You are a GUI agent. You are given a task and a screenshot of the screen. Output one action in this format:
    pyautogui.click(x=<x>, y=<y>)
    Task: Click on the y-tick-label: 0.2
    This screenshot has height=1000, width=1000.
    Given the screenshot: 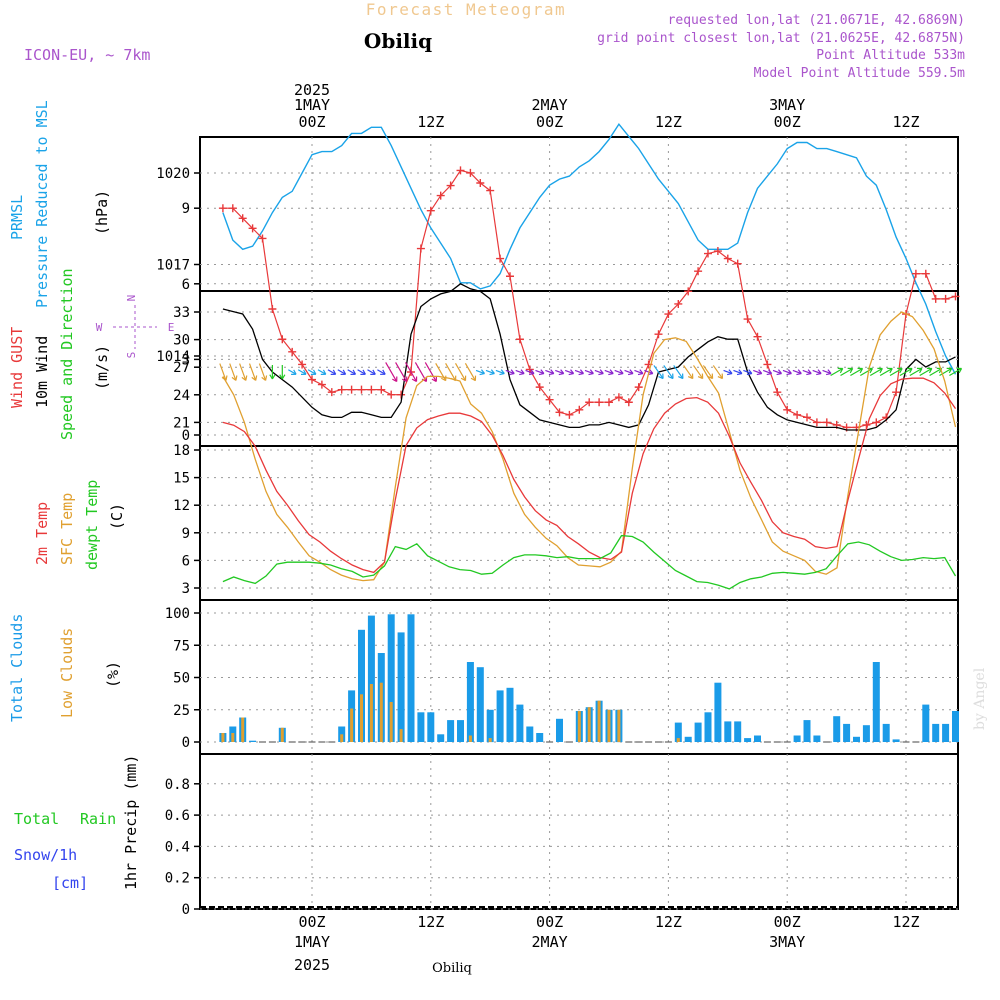 What is the action you would take?
    pyautogui.click(x=177, y=879)
    